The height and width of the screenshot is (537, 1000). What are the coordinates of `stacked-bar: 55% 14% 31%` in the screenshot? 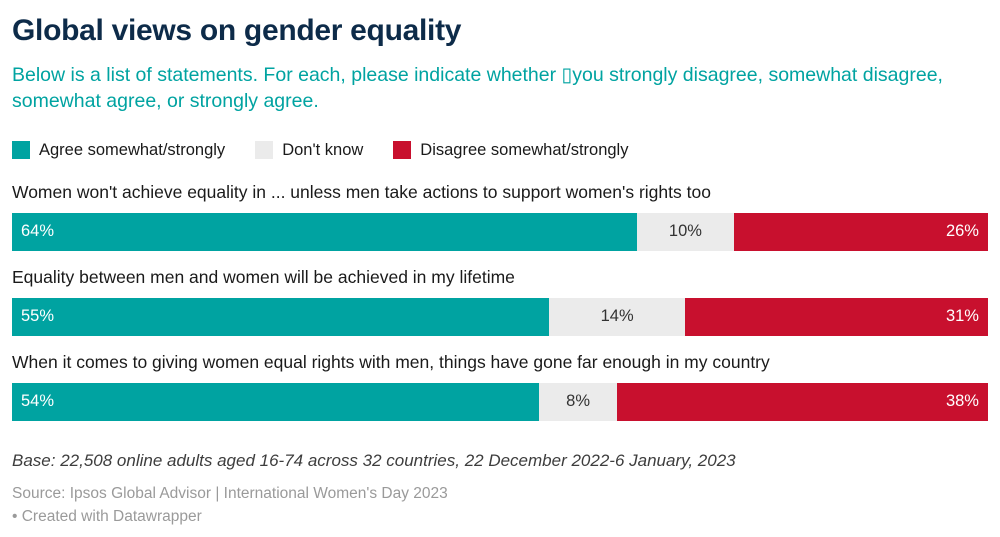 It's located at (500, 316).